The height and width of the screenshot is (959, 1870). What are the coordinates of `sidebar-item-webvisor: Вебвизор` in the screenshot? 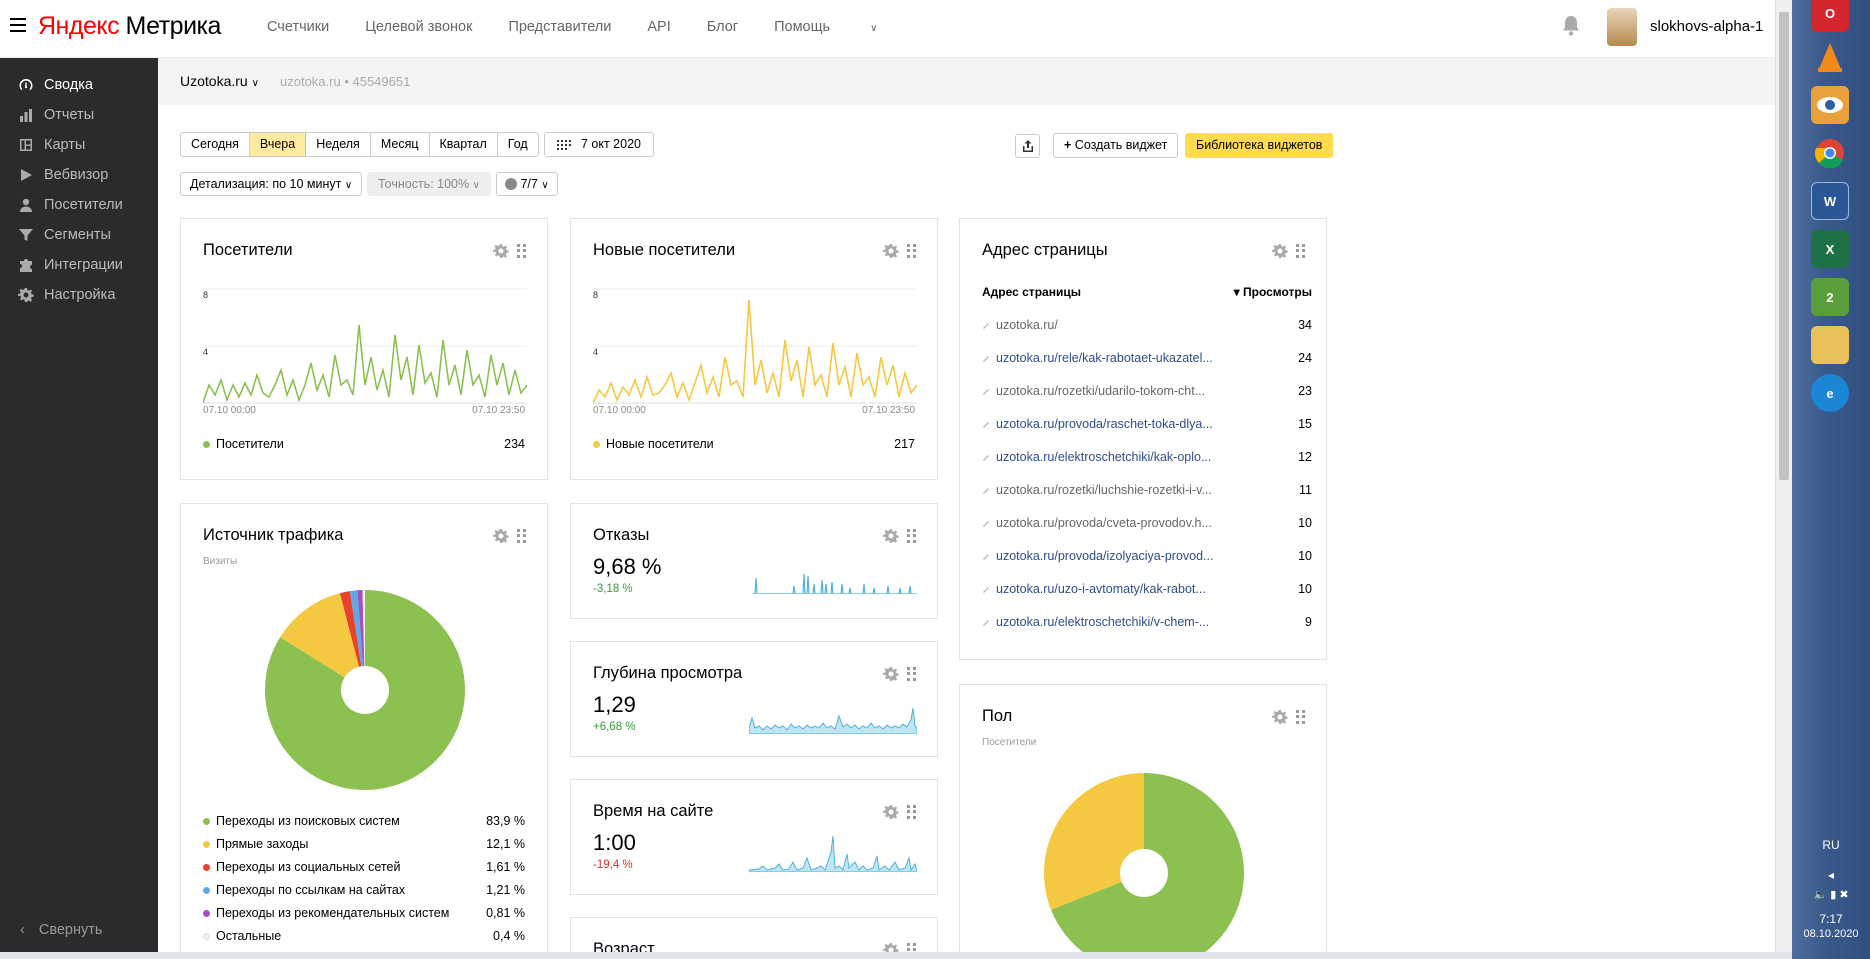 It's located at (63, 175).